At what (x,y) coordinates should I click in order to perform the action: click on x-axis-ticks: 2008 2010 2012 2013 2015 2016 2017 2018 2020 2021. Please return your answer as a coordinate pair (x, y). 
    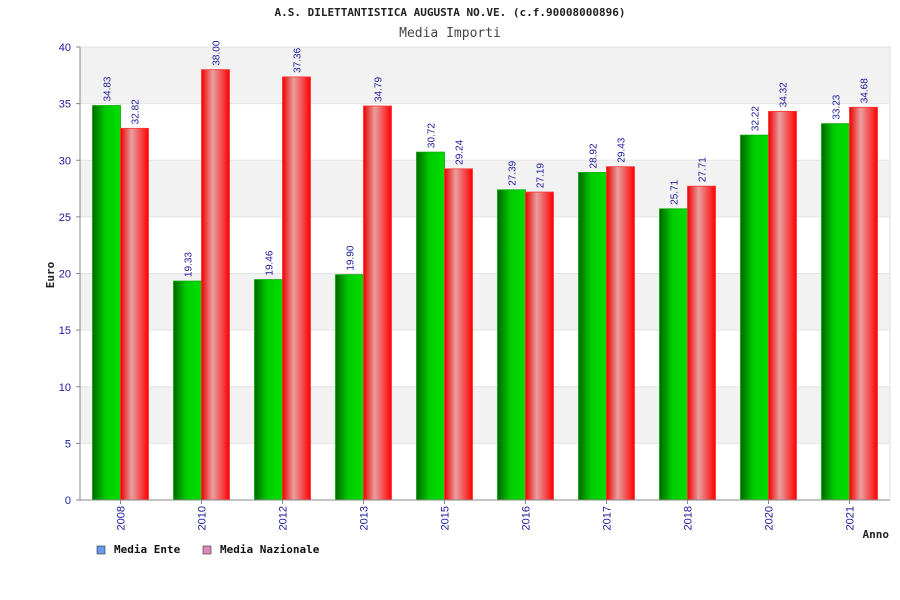
    Looking at the image, I should click on (486, 515).